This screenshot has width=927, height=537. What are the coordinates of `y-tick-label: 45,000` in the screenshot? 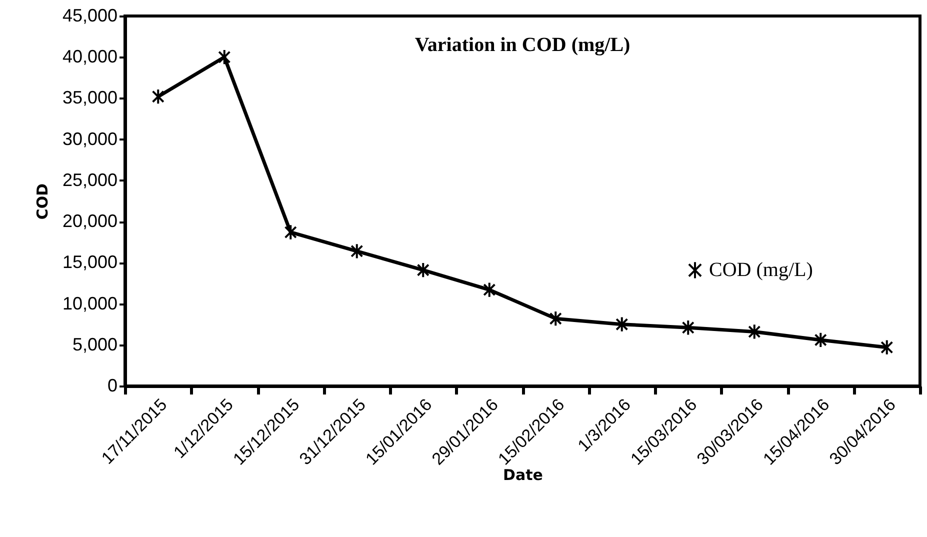 It's located at (90, 16).